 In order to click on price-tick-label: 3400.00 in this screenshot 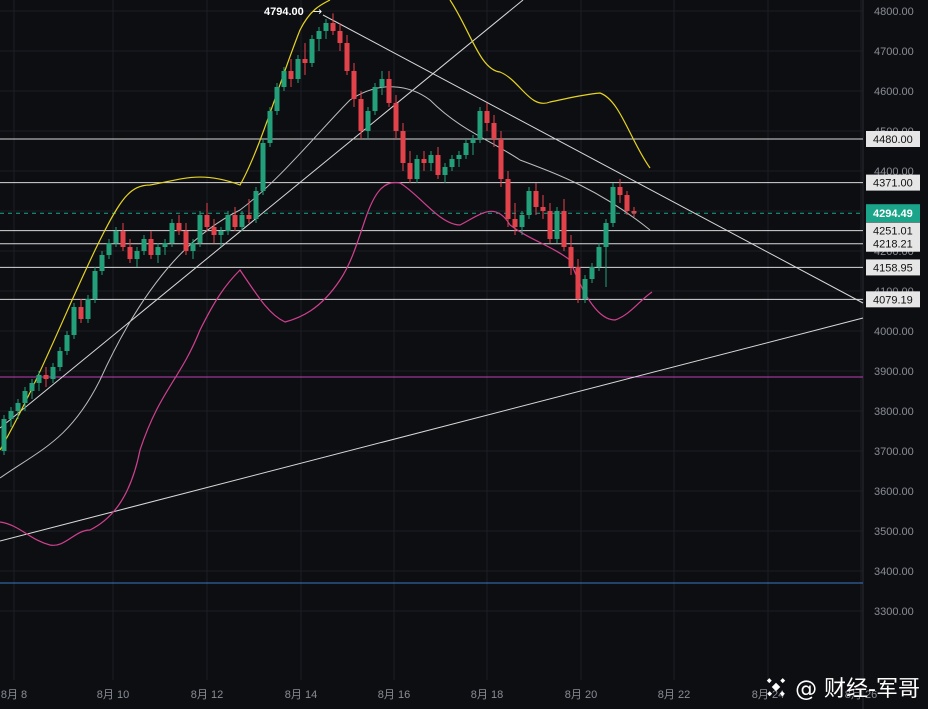, I will do `click(894, 572)`.